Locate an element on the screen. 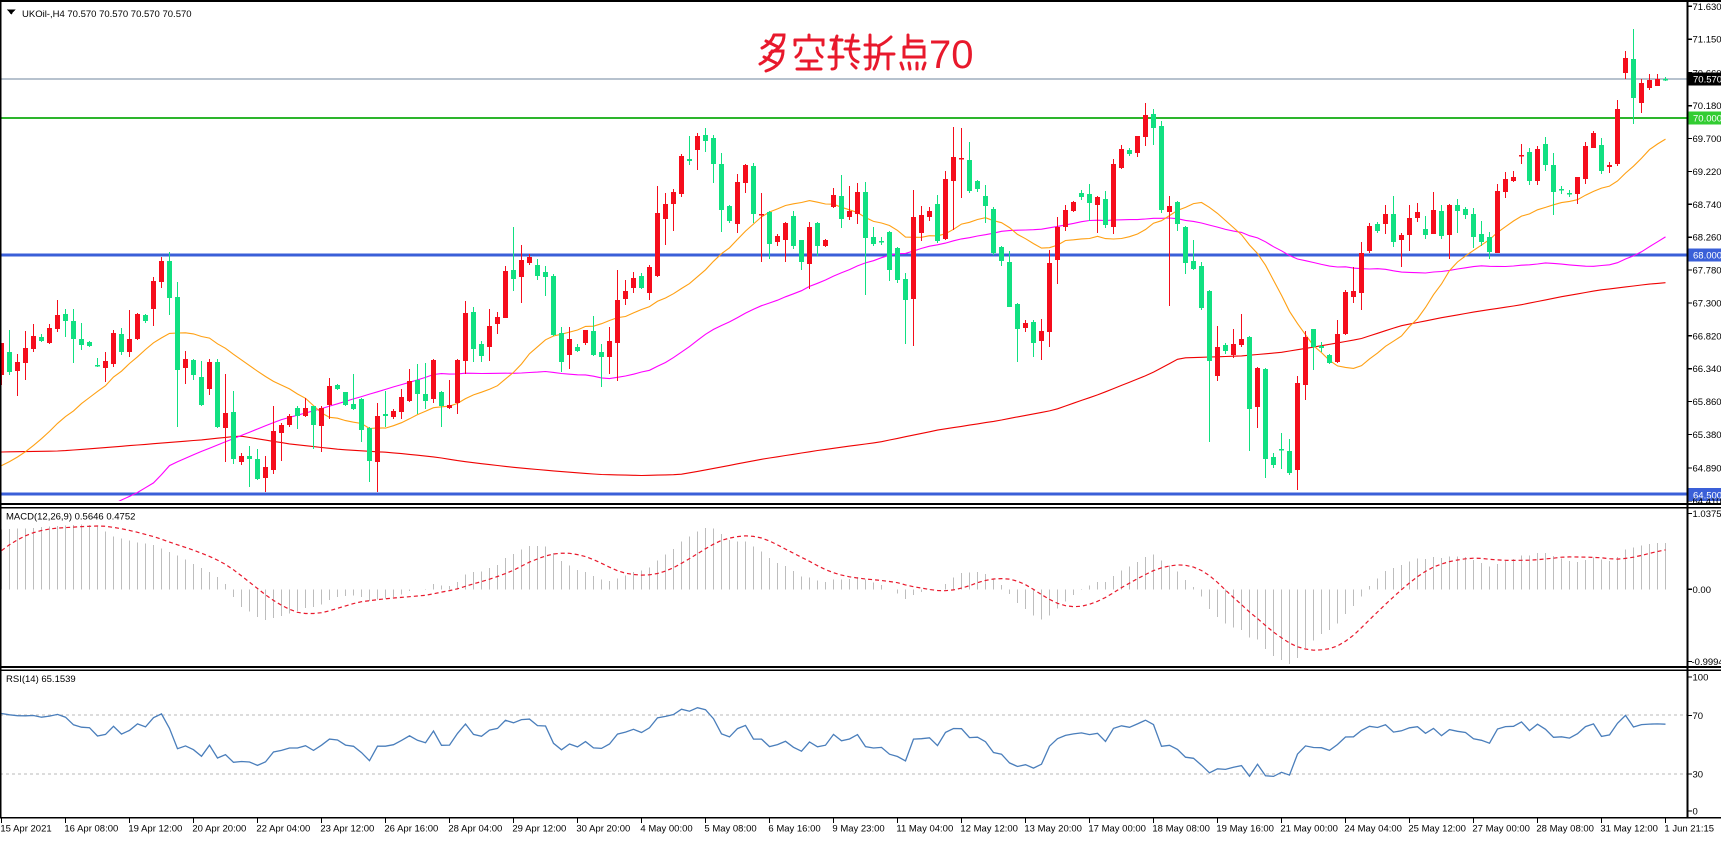 Image resolution: width=1721 pixels, height=844 pixels. svg-text: 21 May 00:00 is located at coordinates (1309, 829).